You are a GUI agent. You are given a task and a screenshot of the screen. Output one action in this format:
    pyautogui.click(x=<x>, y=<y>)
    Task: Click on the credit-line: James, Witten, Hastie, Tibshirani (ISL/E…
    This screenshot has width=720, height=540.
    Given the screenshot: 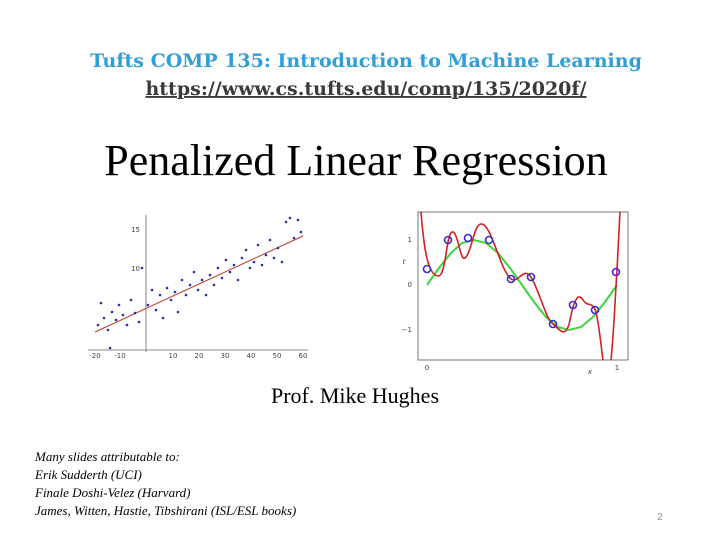 What is the action you would take?
    pyautogui.click(x=165, y=510)
    